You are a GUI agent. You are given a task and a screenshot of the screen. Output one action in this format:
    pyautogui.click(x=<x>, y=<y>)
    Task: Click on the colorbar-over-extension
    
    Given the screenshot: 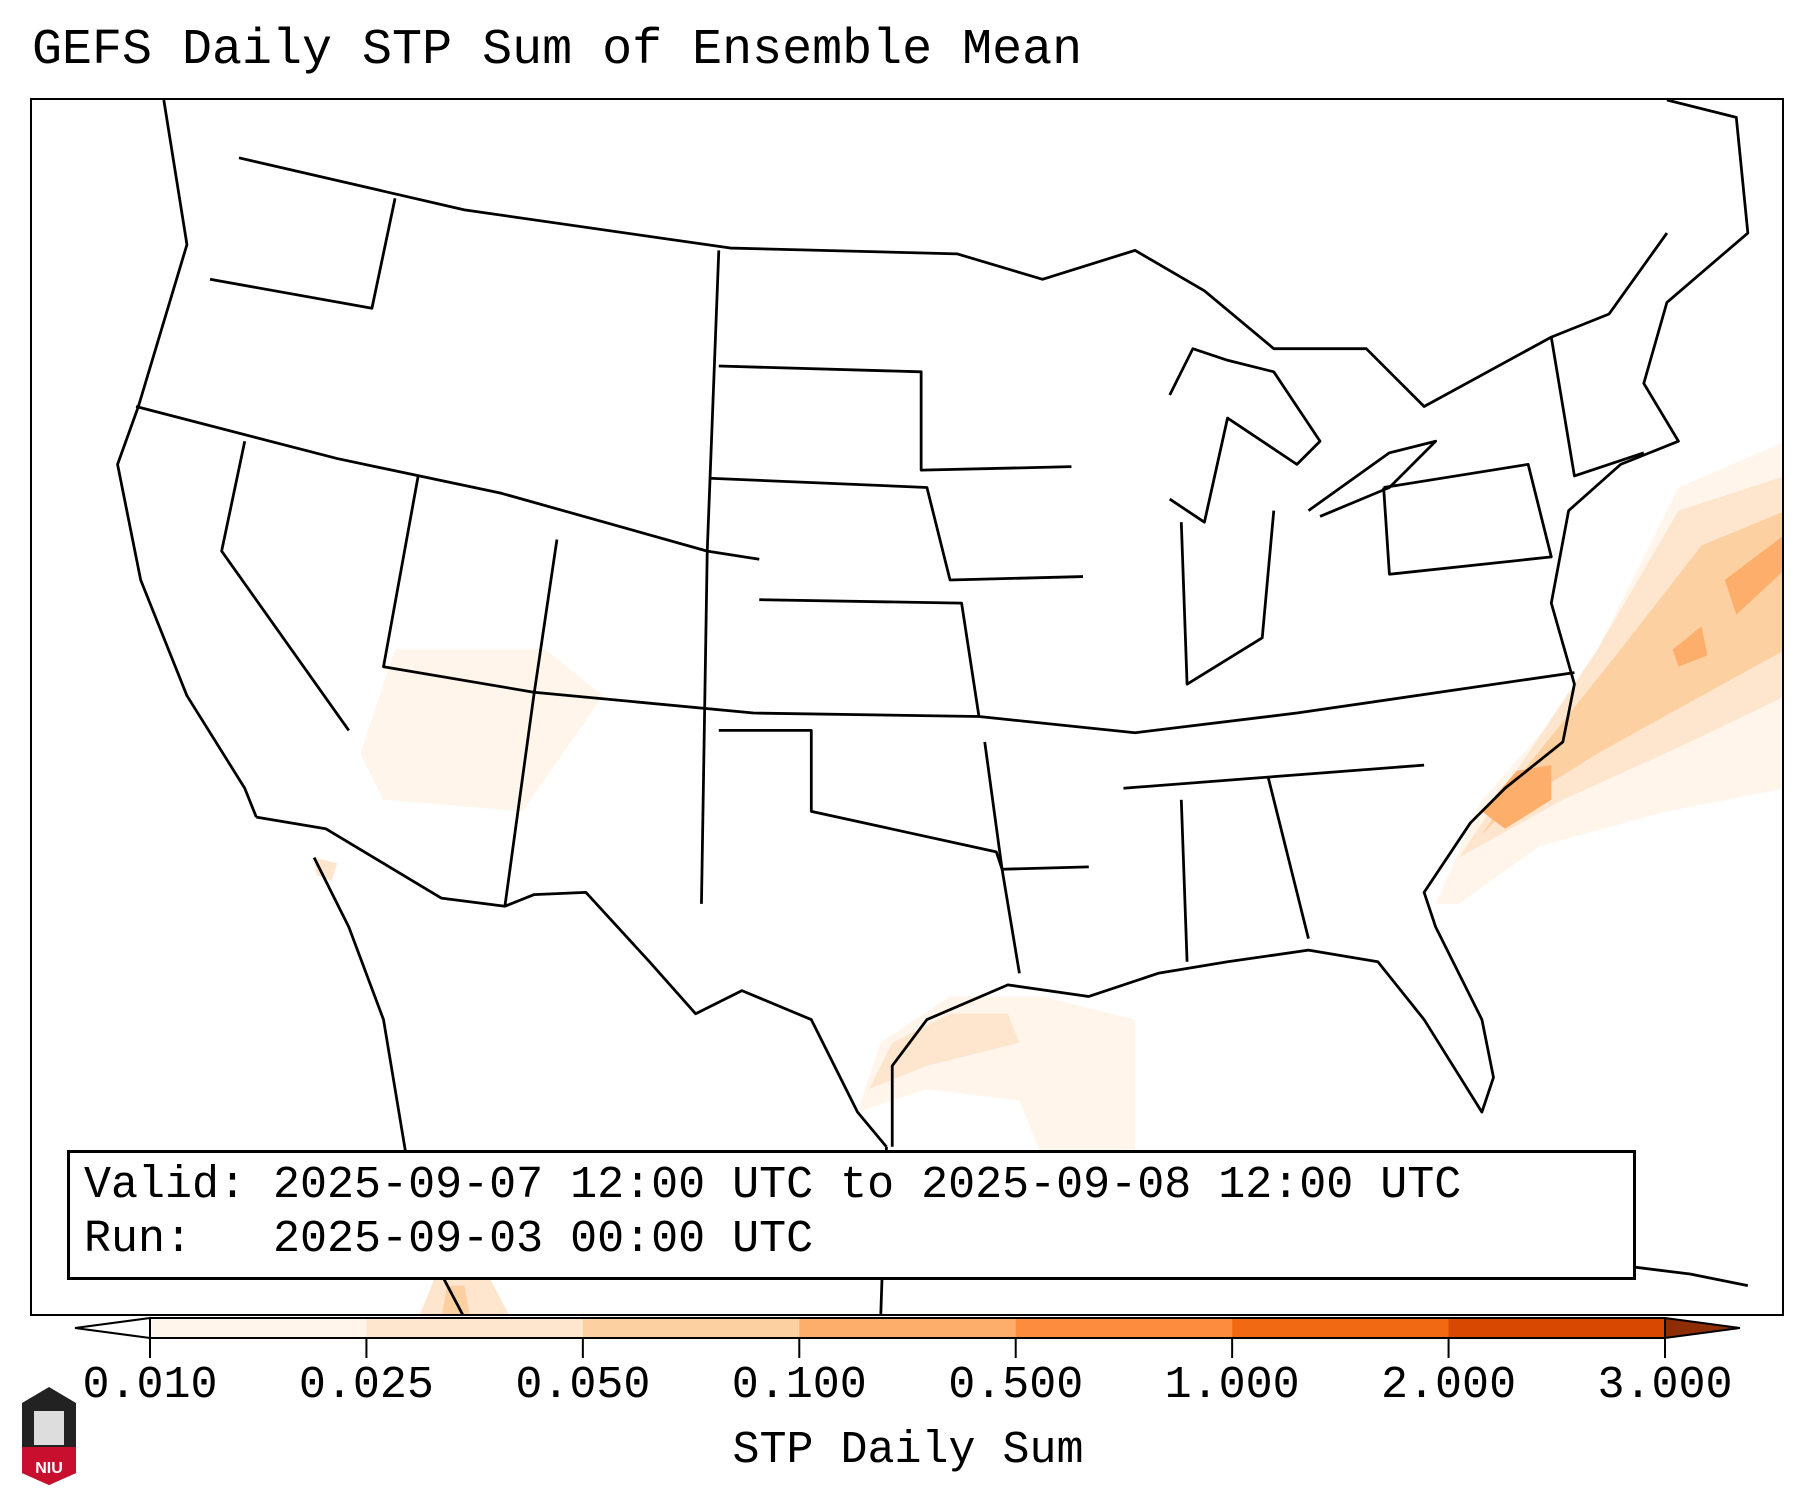 What is the action you would take?
    pyautogui.click(x=1702, y=1328)
    